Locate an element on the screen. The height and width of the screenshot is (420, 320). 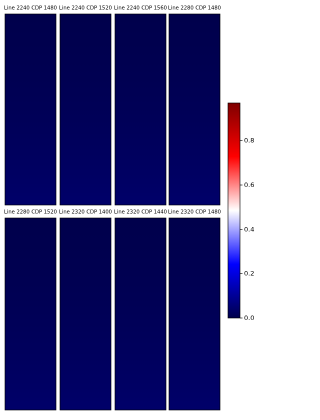
panel-title: Line 2240 CDP 1560 is located at coordinates (140, 9).